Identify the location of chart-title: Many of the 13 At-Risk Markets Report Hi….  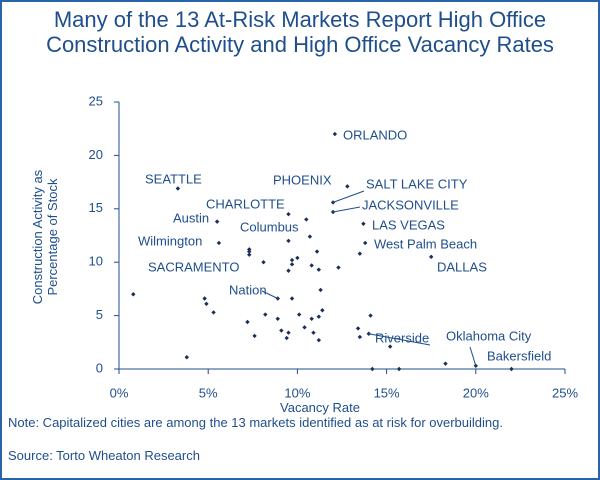
(300, 32).